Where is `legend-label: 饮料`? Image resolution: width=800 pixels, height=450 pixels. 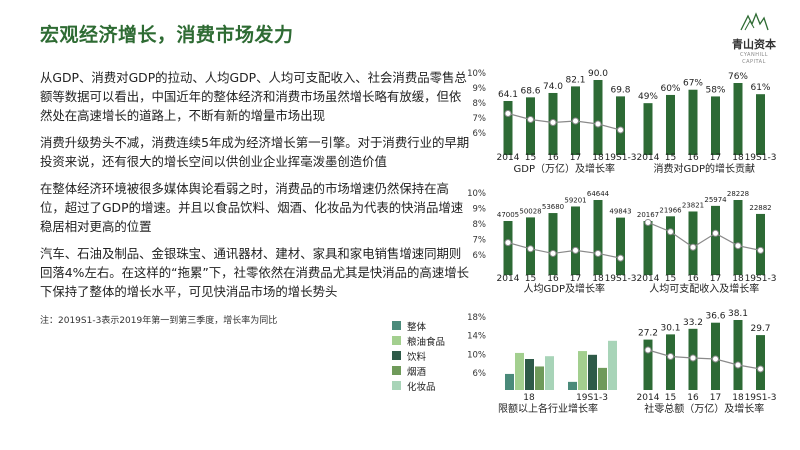 legend-label: 饮料 is located at coordinates (417, 357).